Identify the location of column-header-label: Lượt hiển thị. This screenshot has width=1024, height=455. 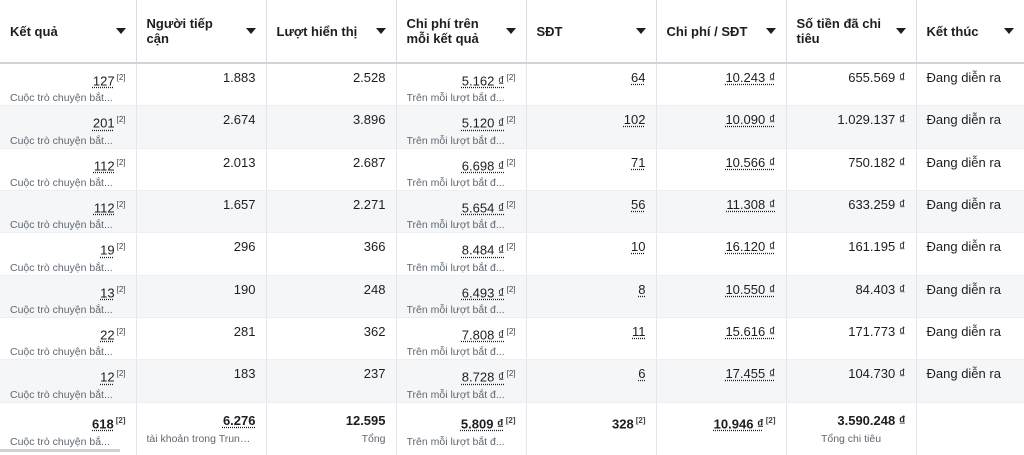
(331, 31).